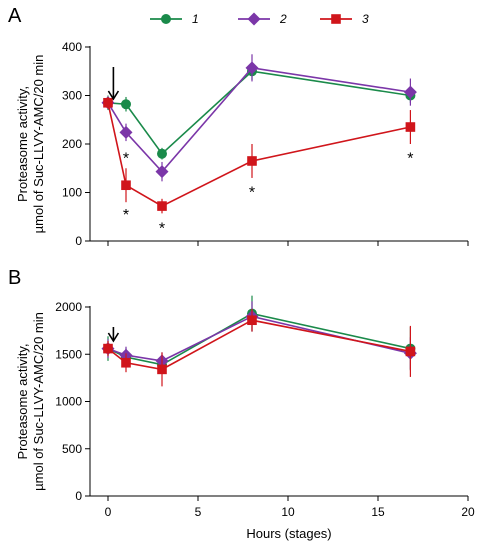 The height and width of the screenshot is (555, 481). Describe the element at coordinates (113, 84) in the screenshot. I see `panel-a-arrow-icon` at that location.